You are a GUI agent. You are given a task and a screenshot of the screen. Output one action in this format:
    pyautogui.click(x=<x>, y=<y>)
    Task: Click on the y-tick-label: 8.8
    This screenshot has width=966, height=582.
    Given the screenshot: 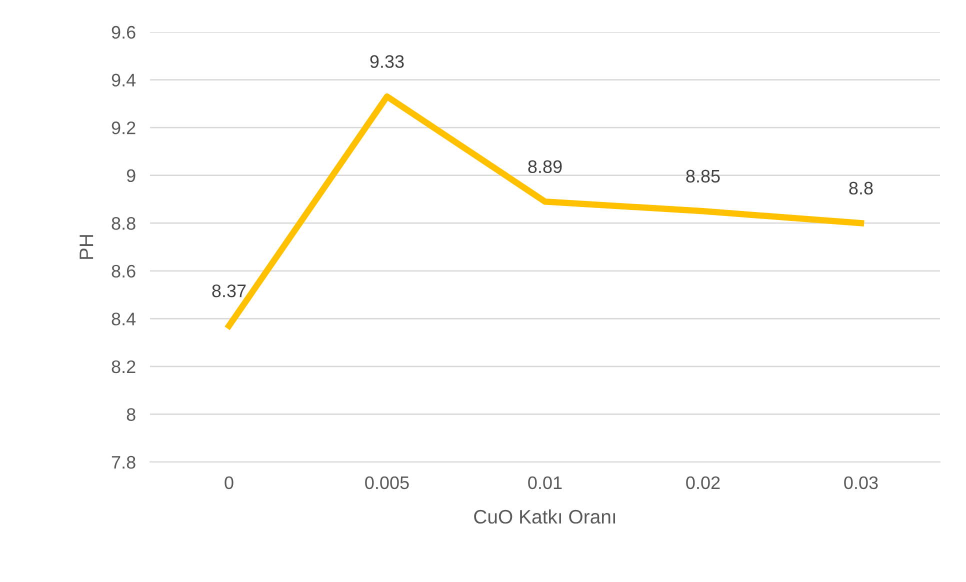 What is the action you would take?
    pyautogui.click(x=124, y=223)
    